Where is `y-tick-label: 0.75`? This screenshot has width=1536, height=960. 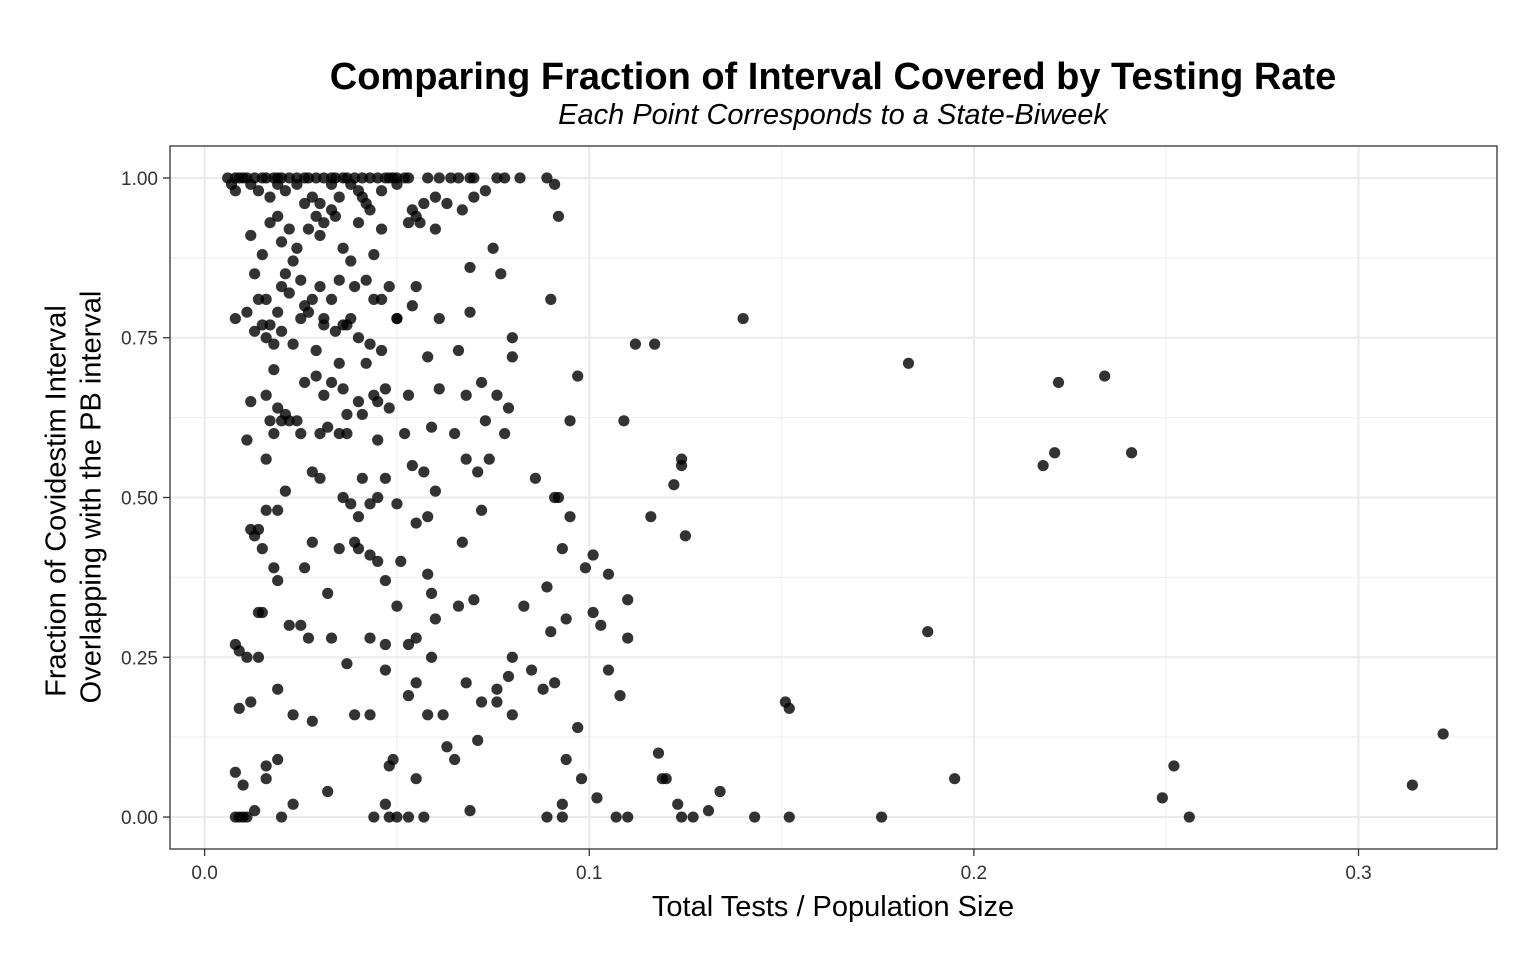 y-tick-label: 0.75 is located at coordinates (139, 339).